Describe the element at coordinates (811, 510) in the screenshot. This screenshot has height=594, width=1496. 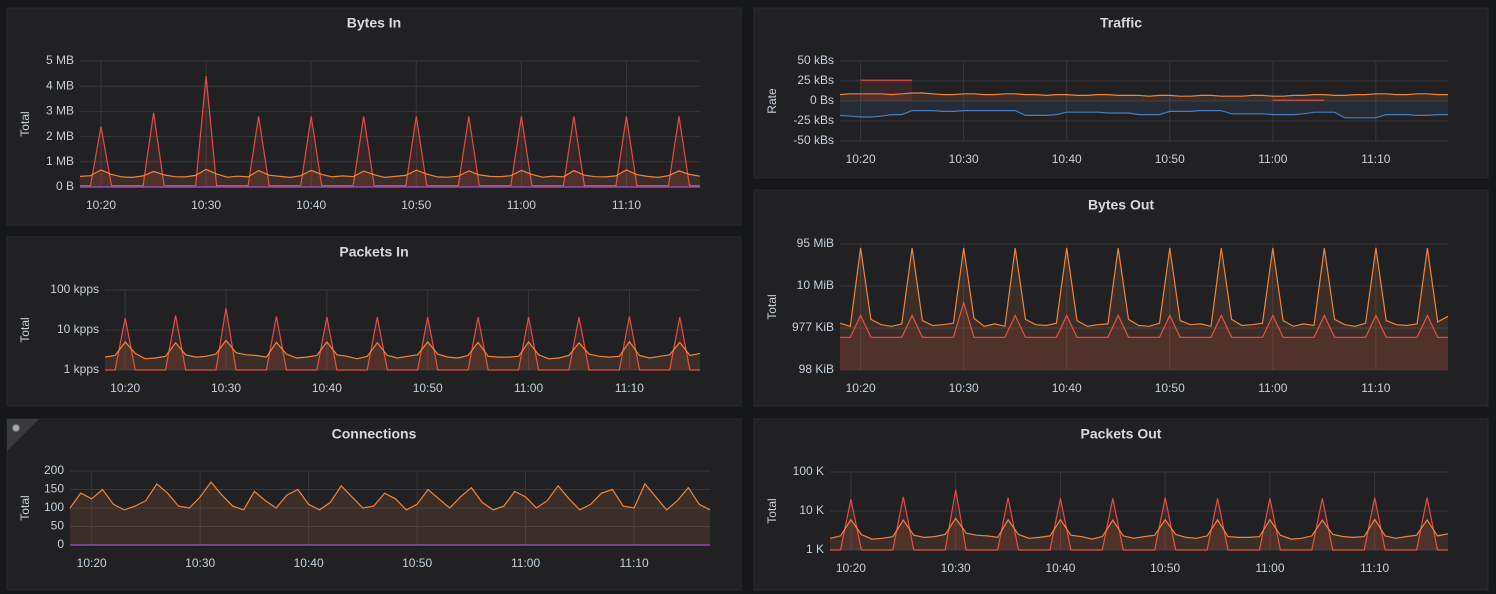
I see `y-tick-label: 10 K` at that location.